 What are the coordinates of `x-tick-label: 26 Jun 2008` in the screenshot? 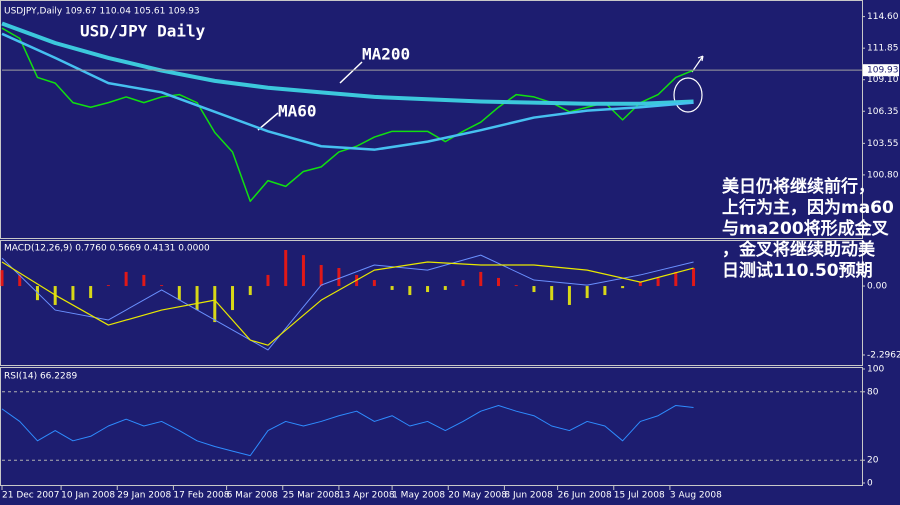 It's located at (585, 496).